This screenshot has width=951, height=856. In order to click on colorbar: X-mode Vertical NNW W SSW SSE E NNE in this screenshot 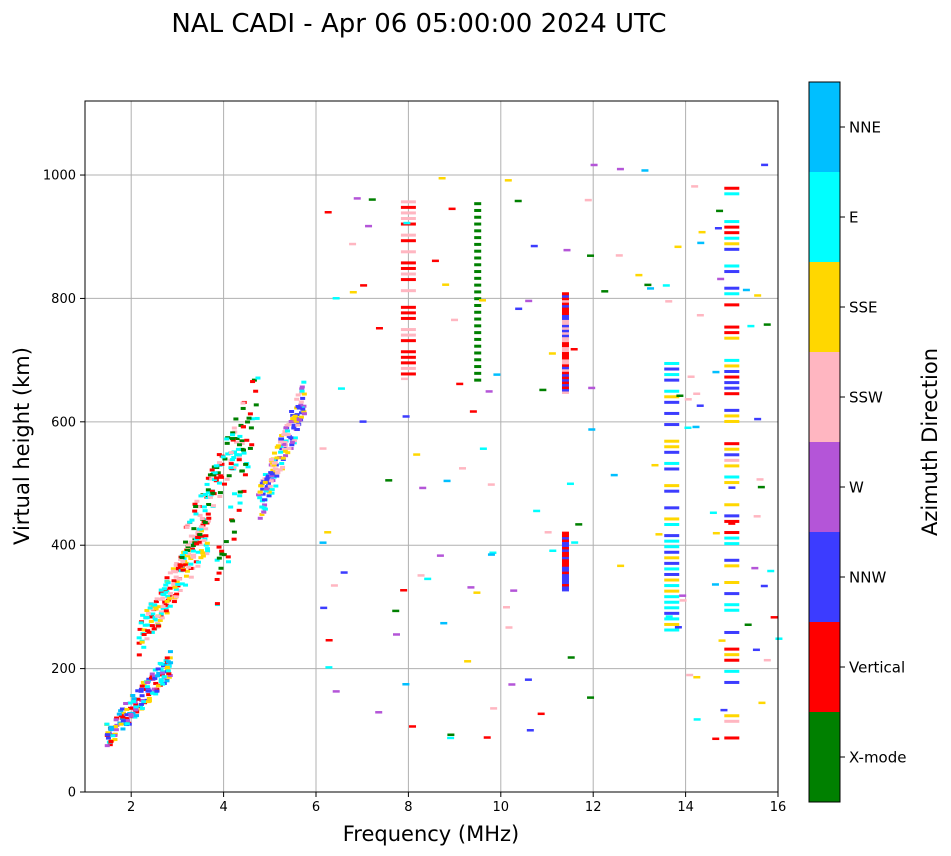, I will do `click(857, 442)`.